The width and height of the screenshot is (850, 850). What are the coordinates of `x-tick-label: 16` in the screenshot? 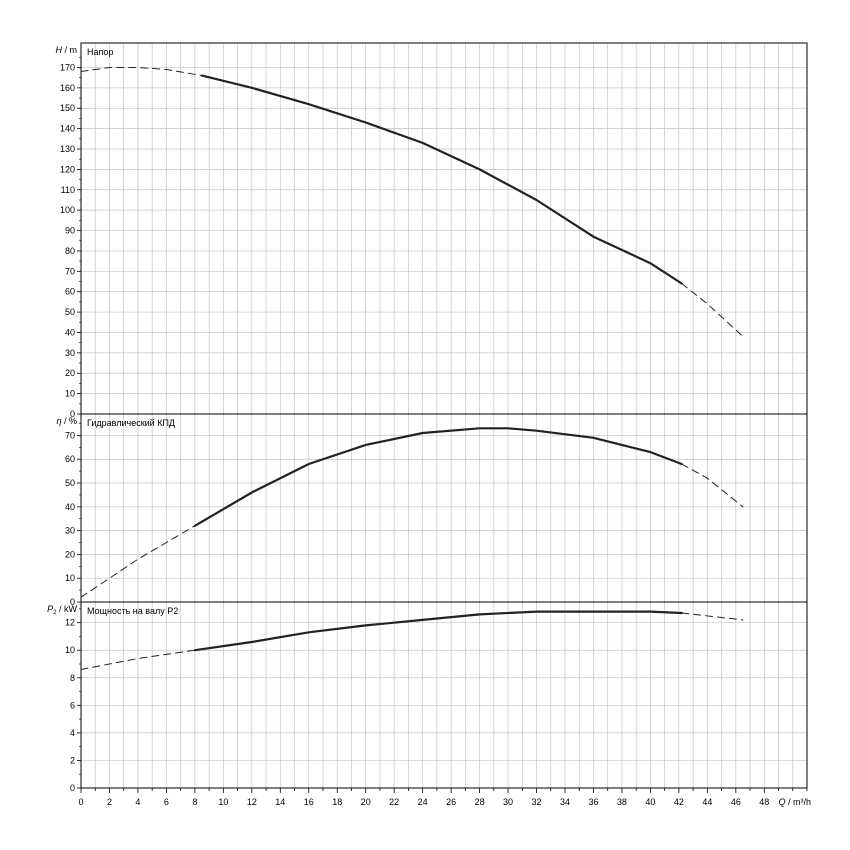 It's located at (309, 802).